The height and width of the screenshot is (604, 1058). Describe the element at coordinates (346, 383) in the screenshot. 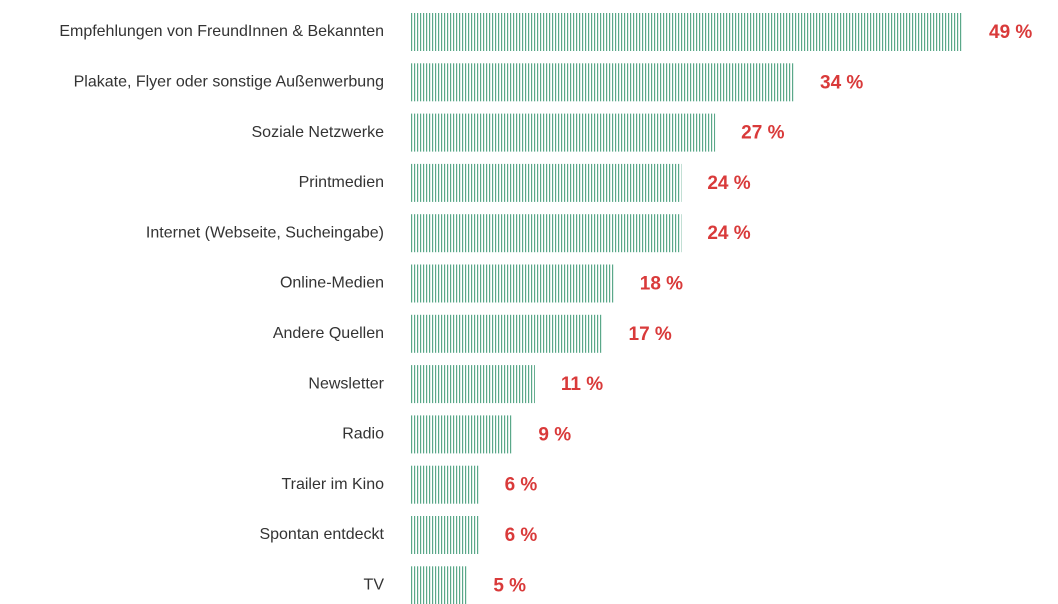

I see `category-label: Newsletter` at that location.